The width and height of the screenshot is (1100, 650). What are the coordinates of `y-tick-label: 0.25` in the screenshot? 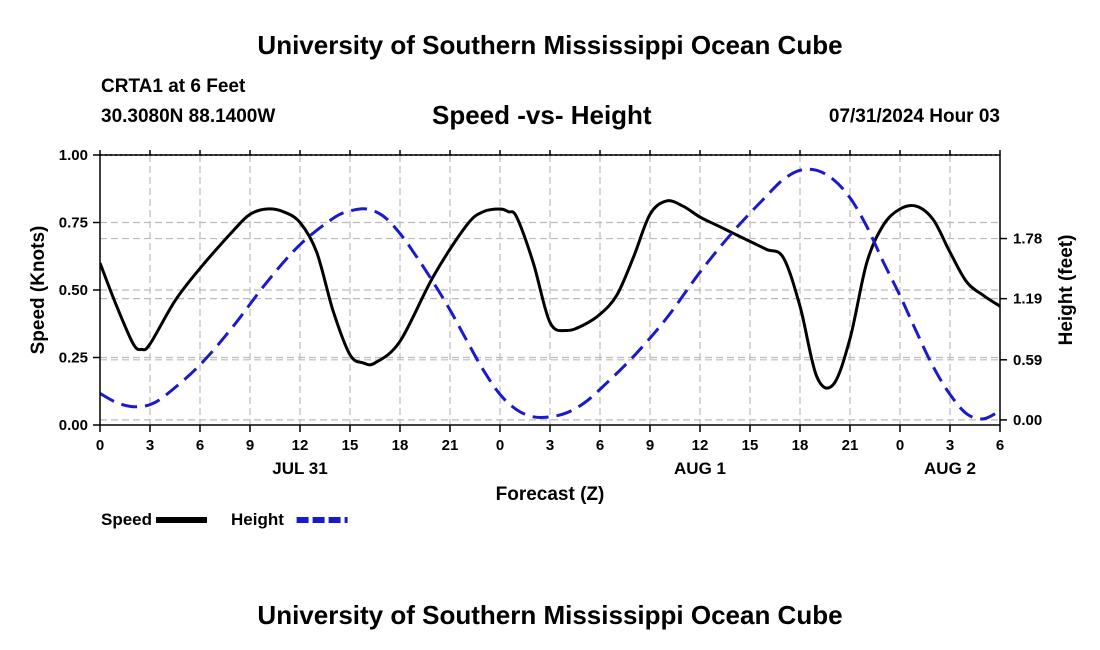 It's located at (73, 358).